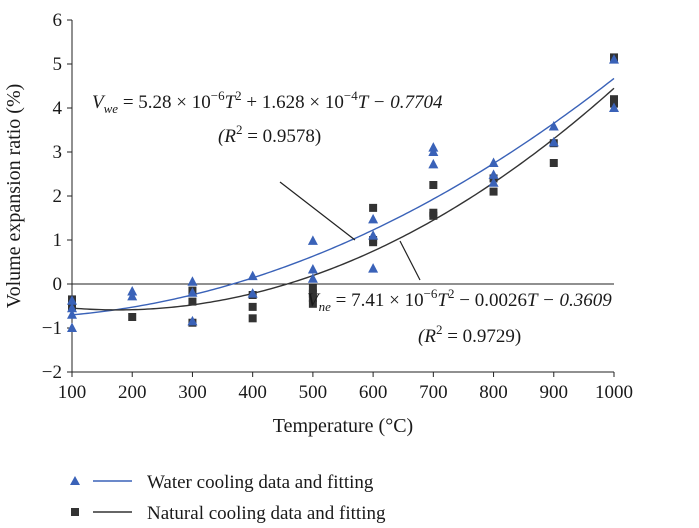  I want to click on water-fit-r2: (R2 = 0.9578), so click(269, 134).